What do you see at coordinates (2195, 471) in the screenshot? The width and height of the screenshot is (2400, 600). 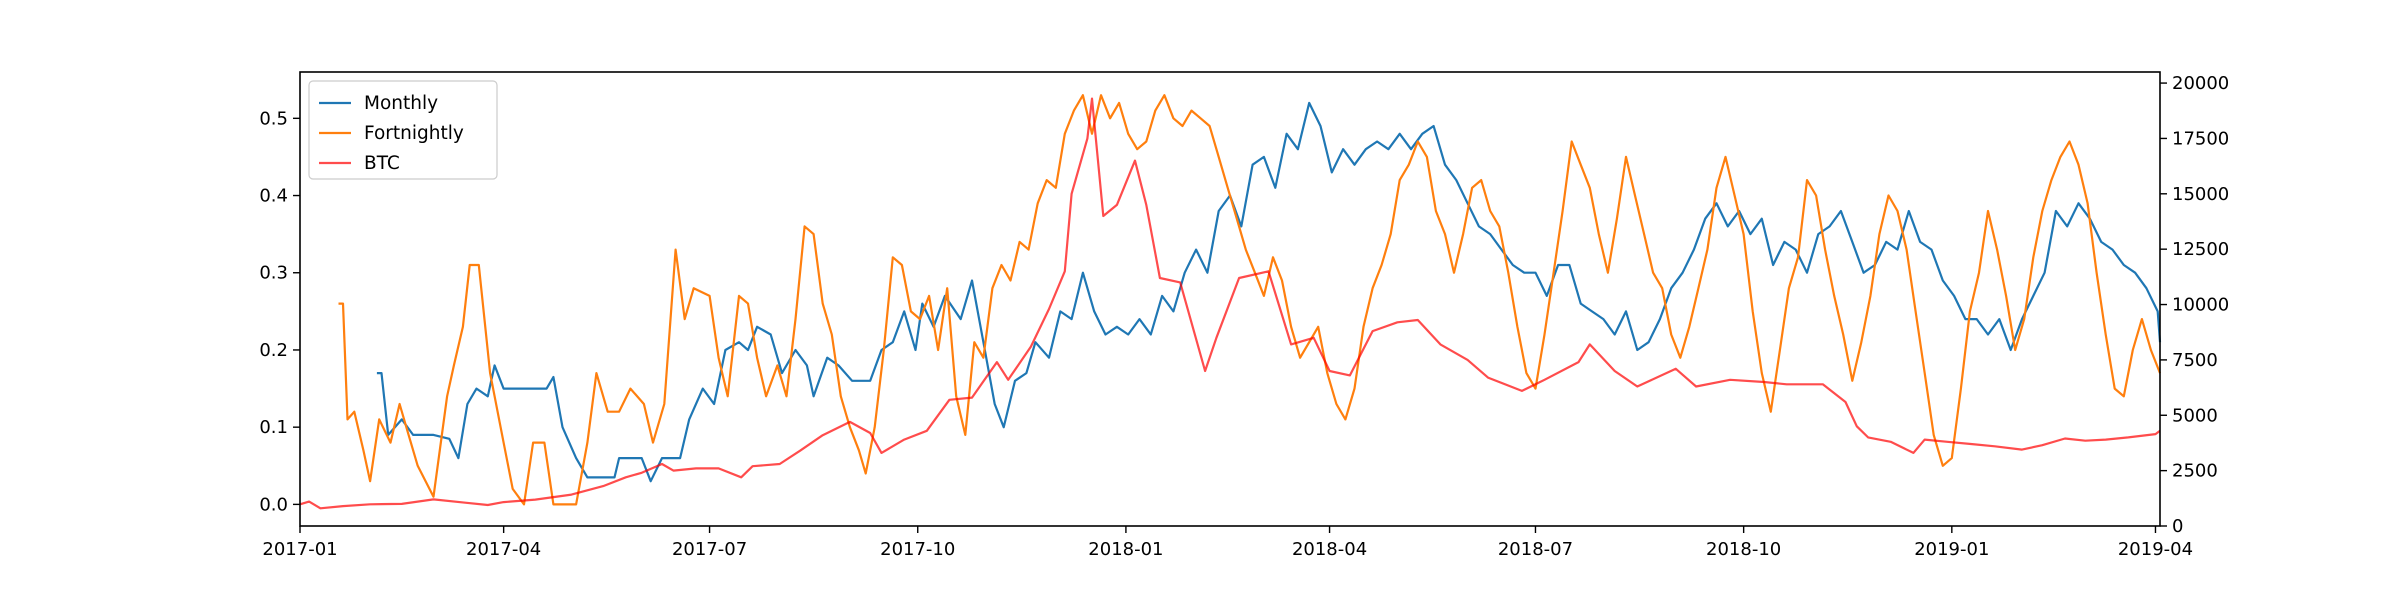 I see `y-right-tick-label: 2500` at bounding box center [2195, 471].